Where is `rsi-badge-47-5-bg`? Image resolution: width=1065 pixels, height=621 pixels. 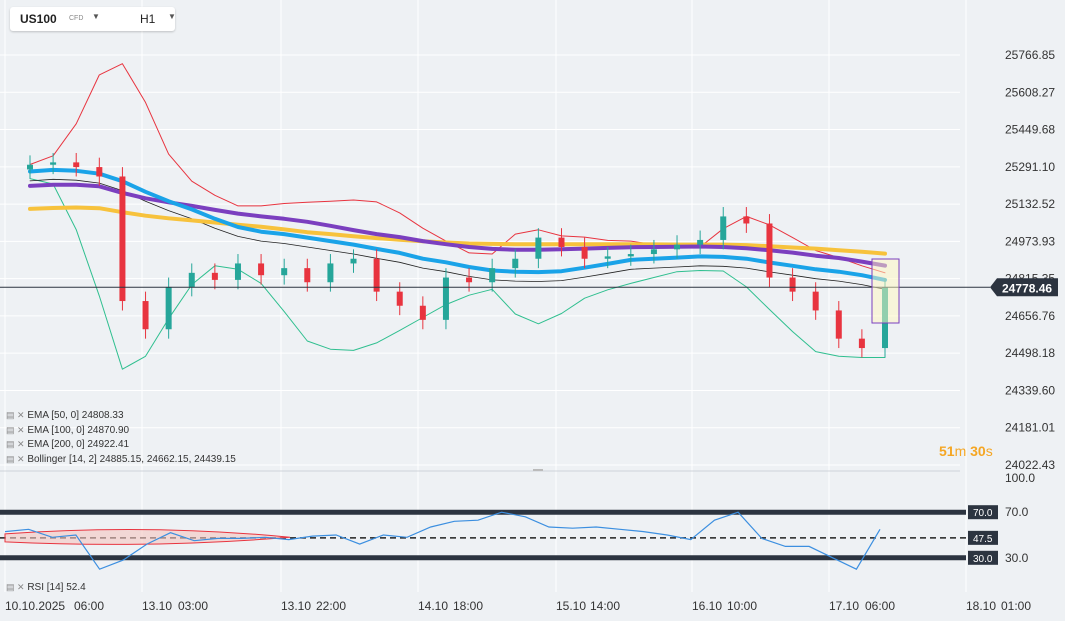 rsi-badge-47-5-bg is located at coordinates (983, 537).